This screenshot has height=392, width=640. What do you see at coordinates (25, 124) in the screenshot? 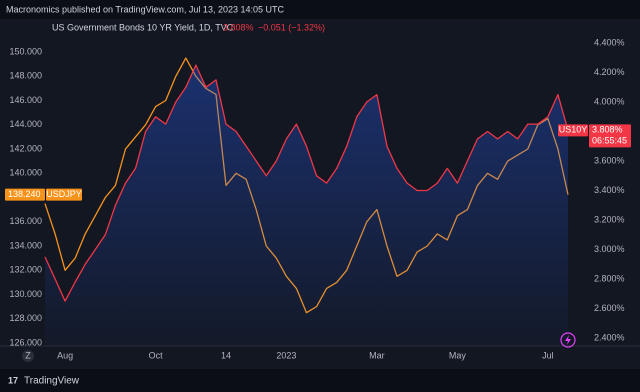
I see `y-tick-label: 144.000` at bounding box center [25, 124].